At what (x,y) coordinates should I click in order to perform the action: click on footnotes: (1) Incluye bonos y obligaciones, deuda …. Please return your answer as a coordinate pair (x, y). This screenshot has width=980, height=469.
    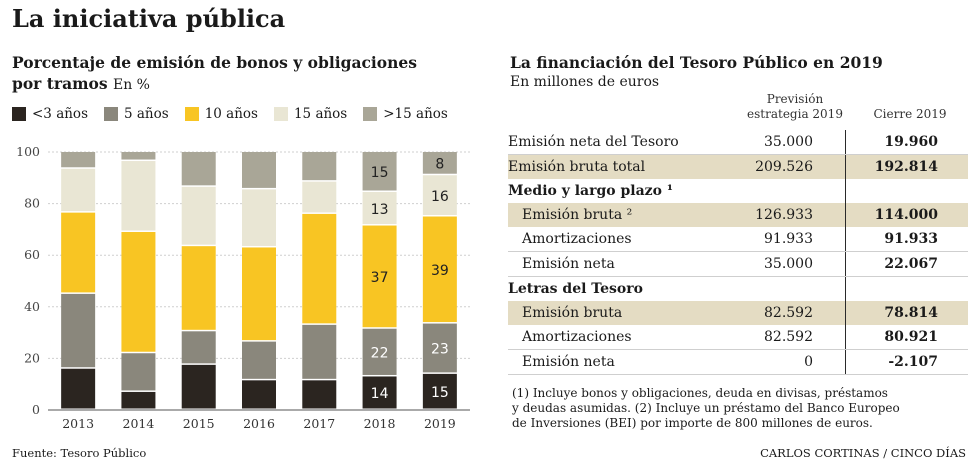
    Looking at the image, I should click on (732, 408).